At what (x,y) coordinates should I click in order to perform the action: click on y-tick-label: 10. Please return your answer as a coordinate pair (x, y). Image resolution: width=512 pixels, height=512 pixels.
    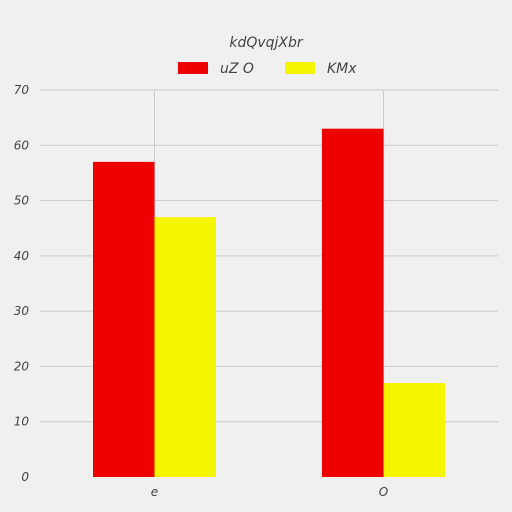
    Looking at the image, I should click on (22, 422).